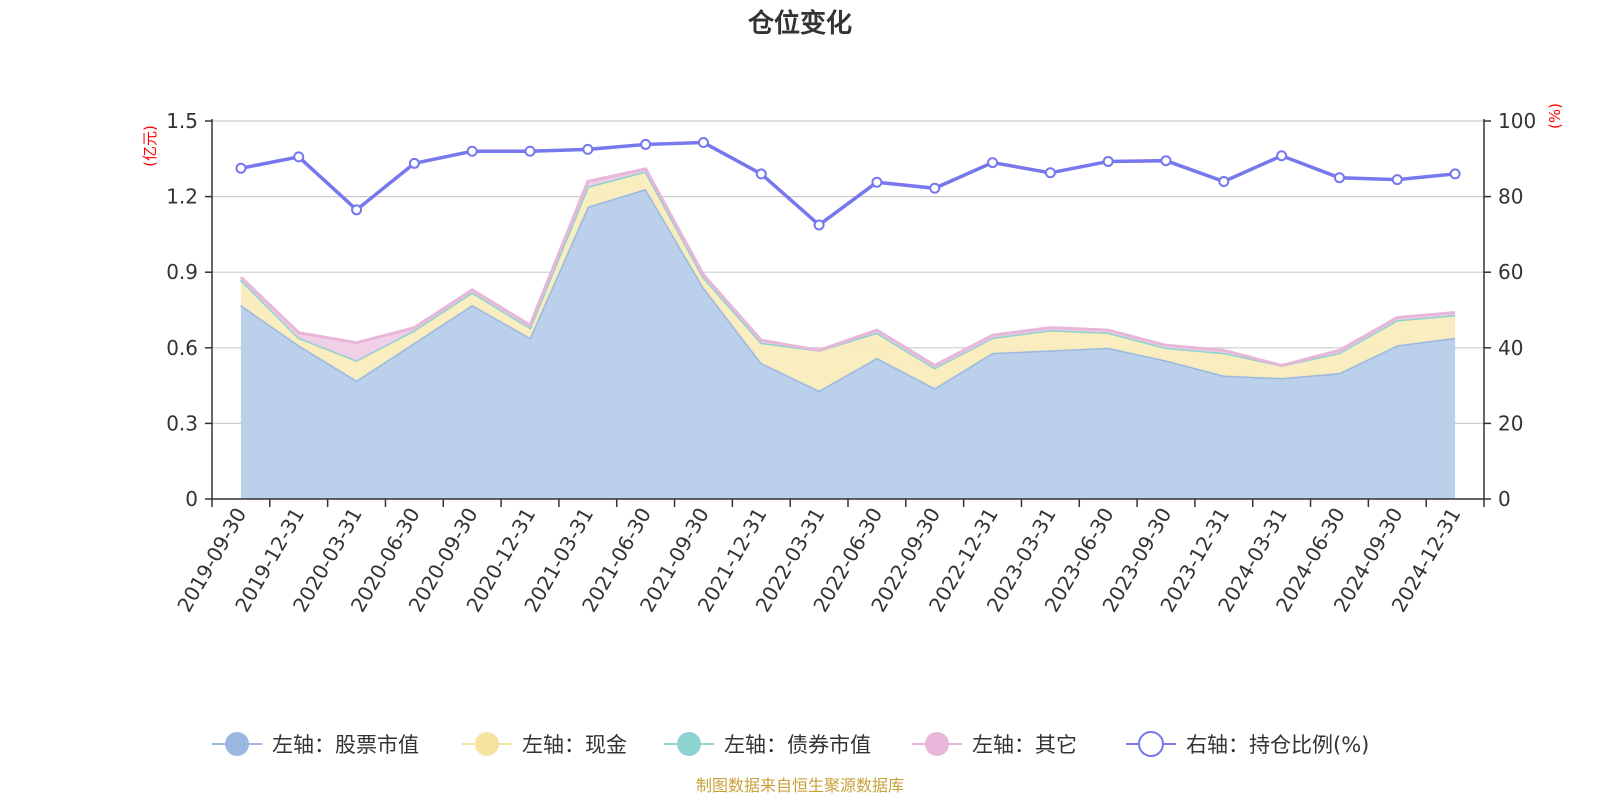  I want to click on right-tick-label: 80, so click(1510, 197).